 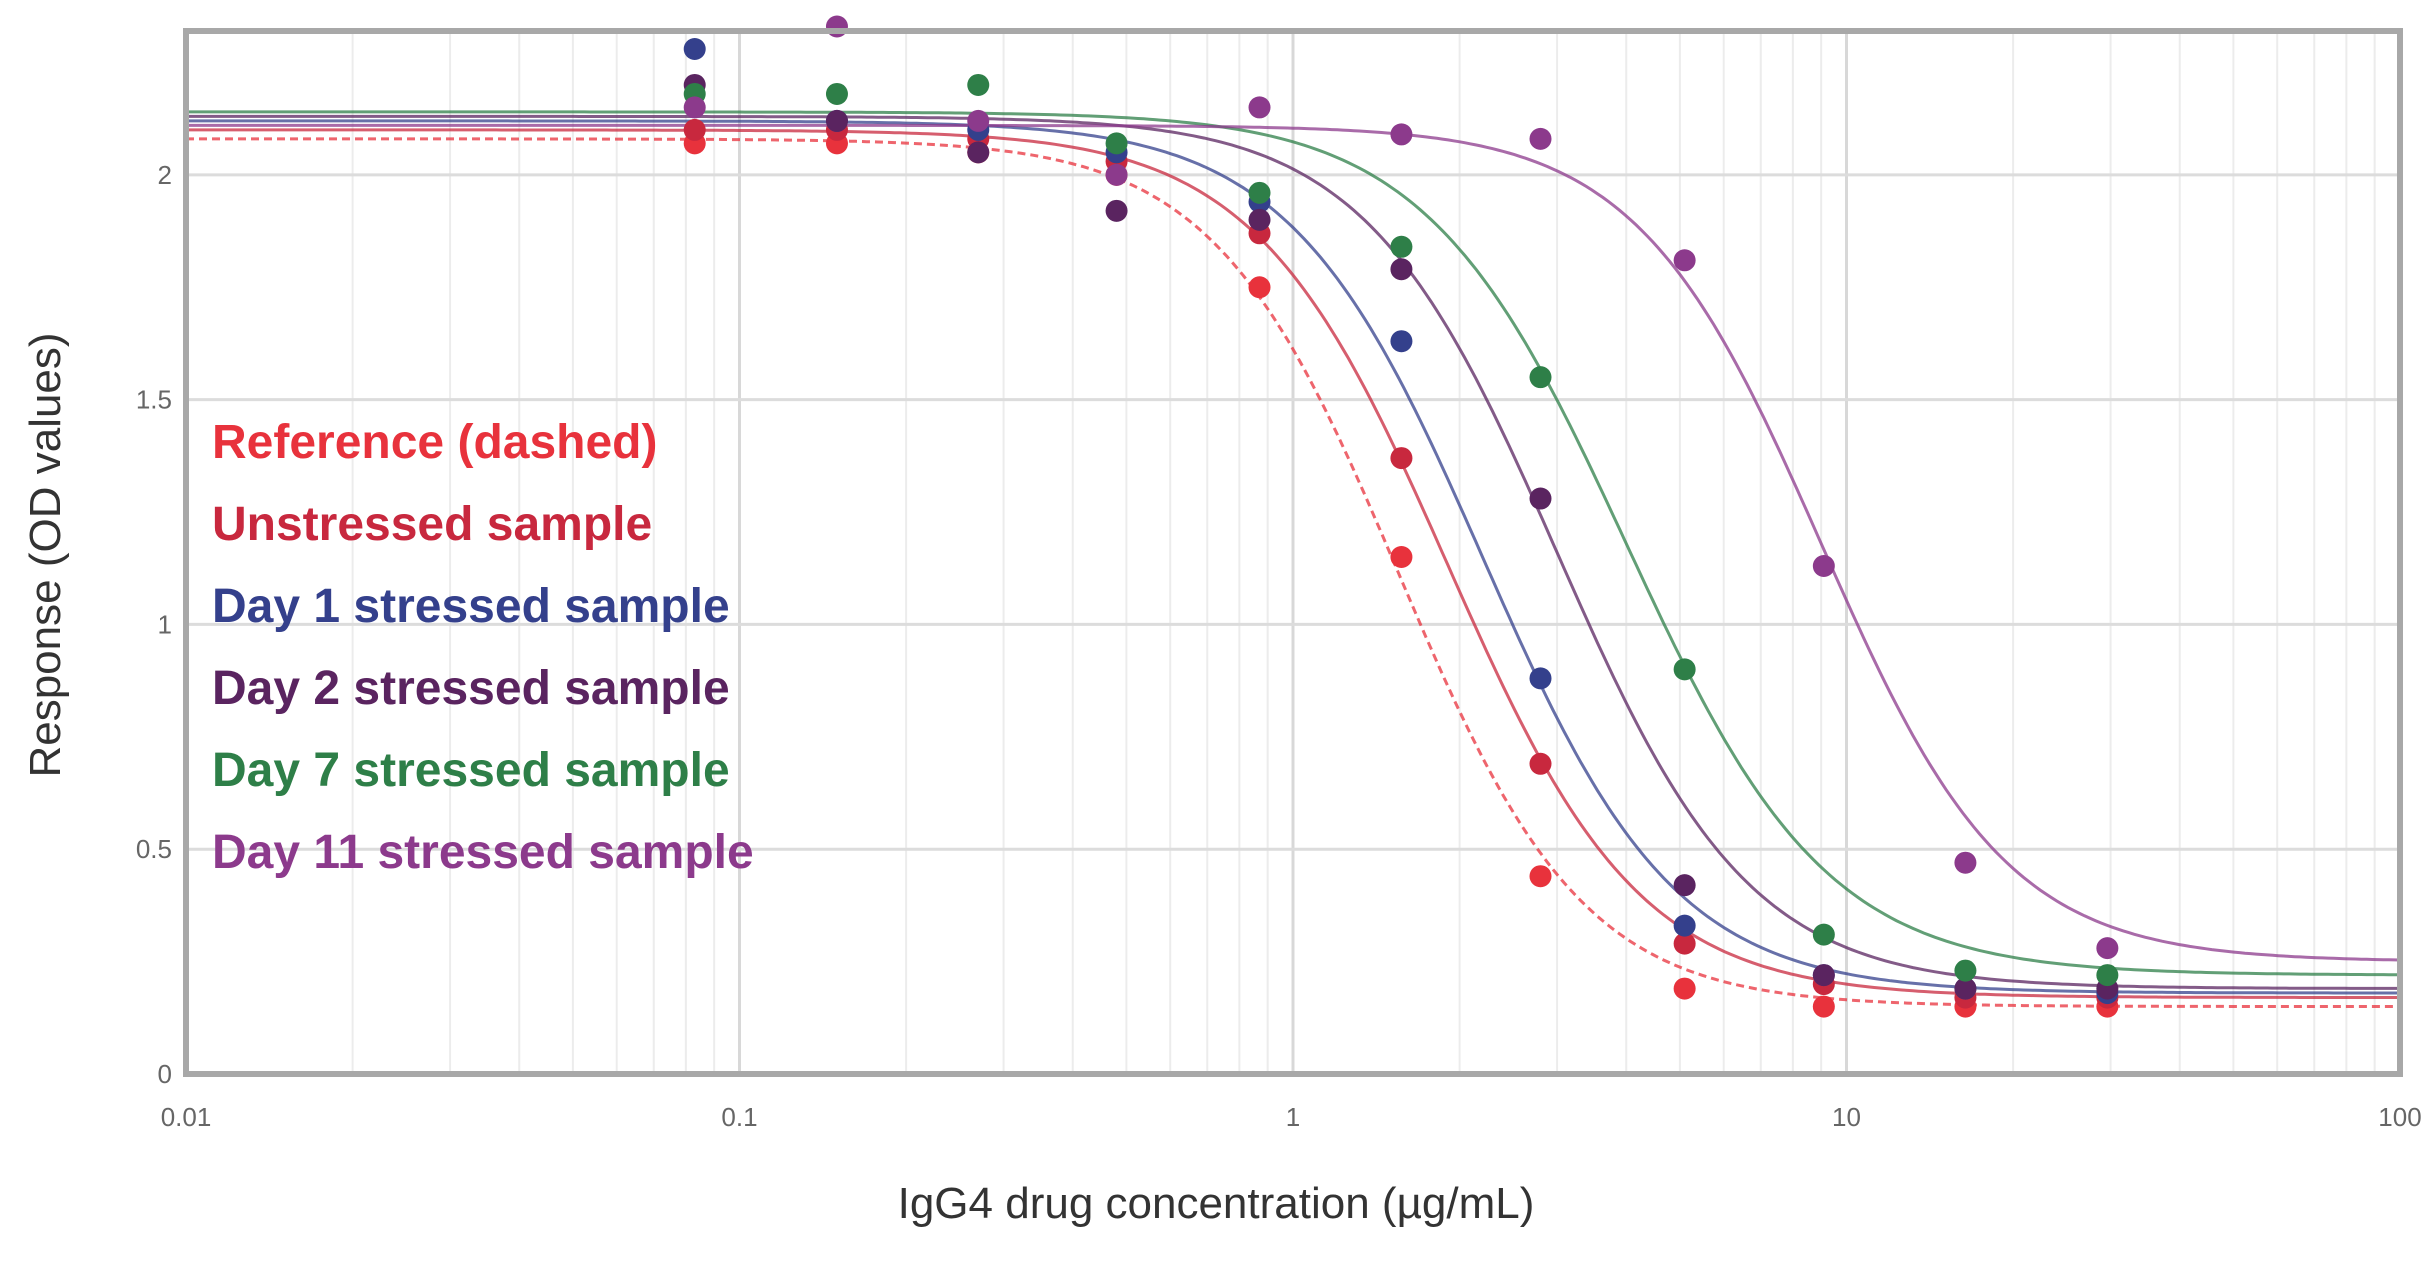 I want to click on x-tick-label: 100, so click(x=2399, y=1117).